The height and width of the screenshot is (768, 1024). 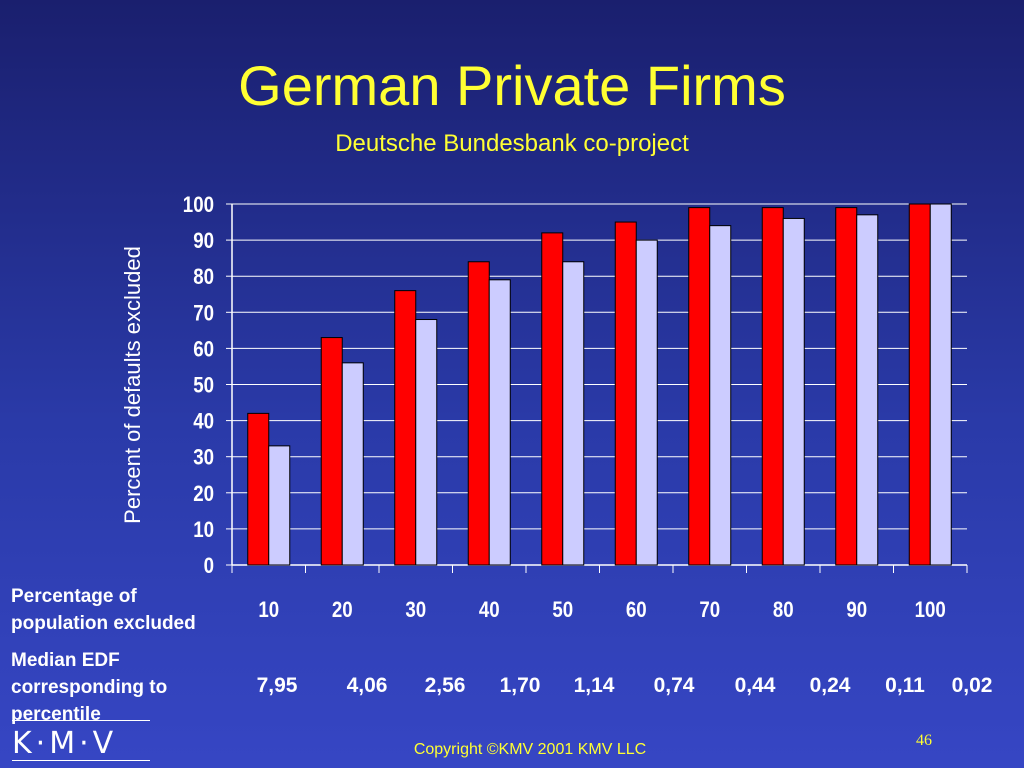 What do you see at coordinates (277, 685) in the screenshot?
I see `edf-value: 7,95` at bounding box center [277, 685].